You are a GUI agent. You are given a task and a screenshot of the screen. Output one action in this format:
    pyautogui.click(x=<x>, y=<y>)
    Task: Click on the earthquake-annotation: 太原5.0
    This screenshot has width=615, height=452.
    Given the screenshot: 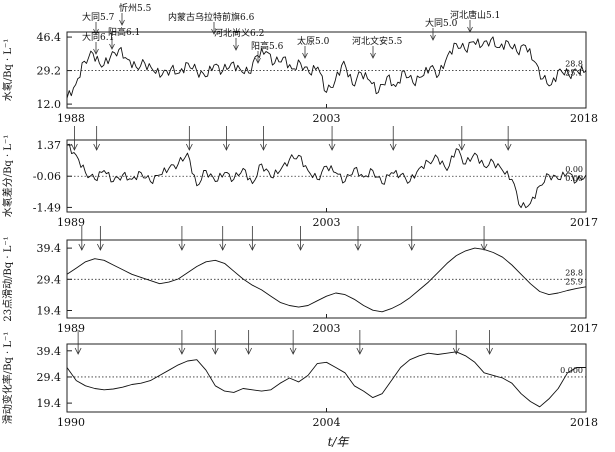 What is the action you would take?
    pyautogui.click(x=313, y=41)
    